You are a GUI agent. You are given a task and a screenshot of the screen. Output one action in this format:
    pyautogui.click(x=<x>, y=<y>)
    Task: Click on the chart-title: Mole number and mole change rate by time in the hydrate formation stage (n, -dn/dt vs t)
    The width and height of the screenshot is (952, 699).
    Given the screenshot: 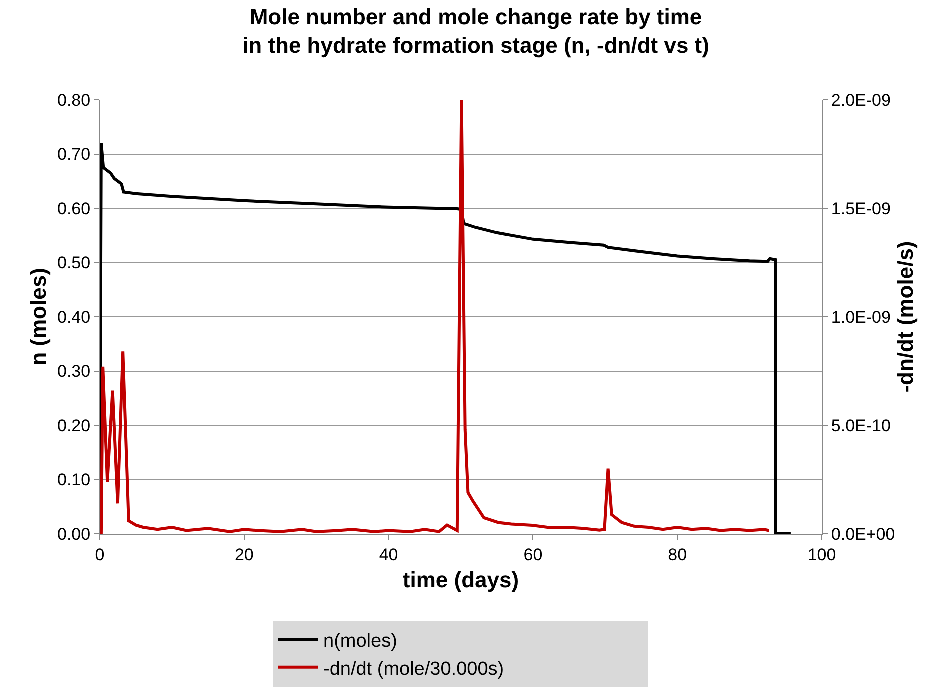 What is the action you would take?
    pyautogui.click(x=476, y=31)
    